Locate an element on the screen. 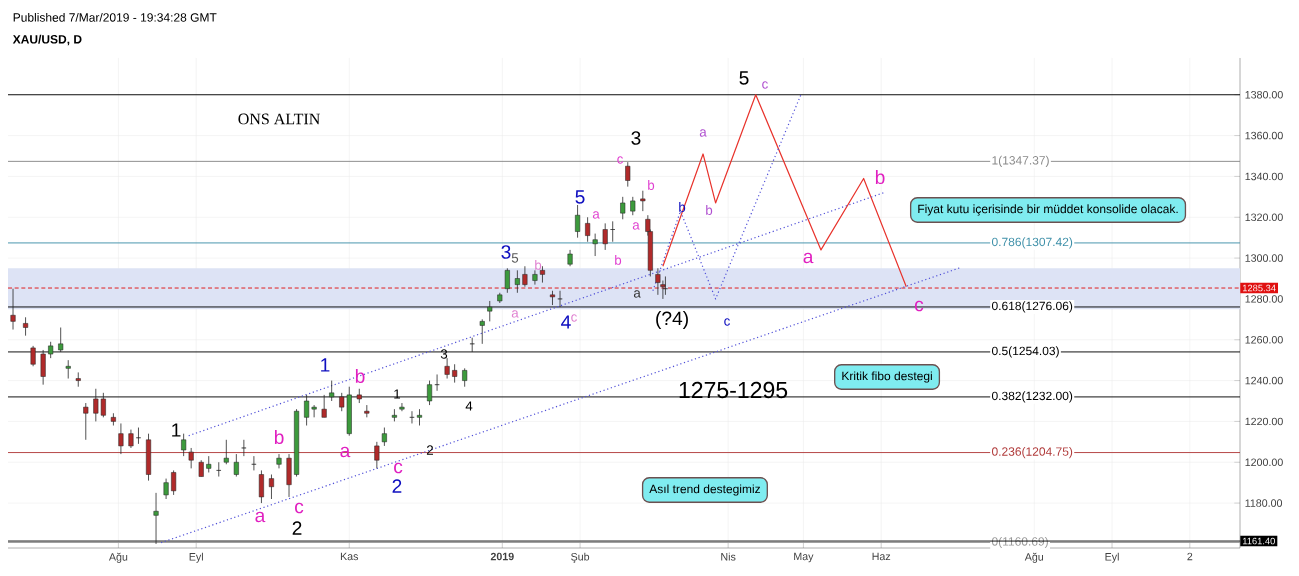 This screenshot has height=576, width=1299. y-tick-label: 1280.00 is located at coordinates (1264, 299).